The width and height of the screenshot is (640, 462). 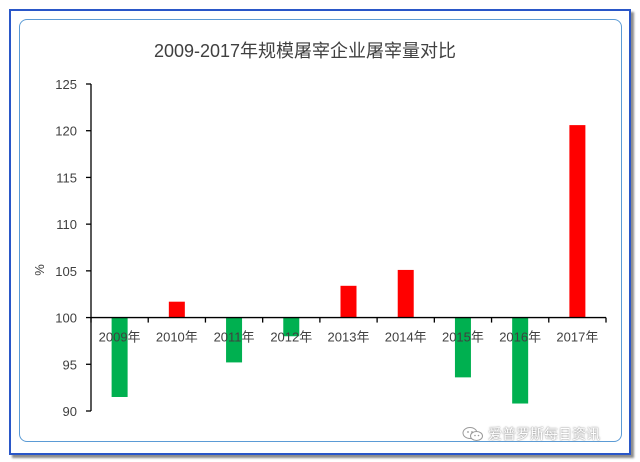 I want to click on x-tick-label: 2011年, so click(x=234, y=337).